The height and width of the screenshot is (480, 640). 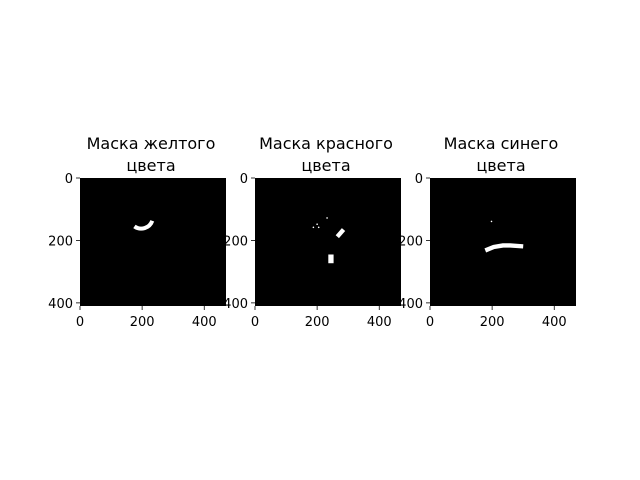 What do you see at coordinates (326, 143) in the screenshot?
I see `panel-title-line-1: Маска красного` at bounding box center [326, 143].